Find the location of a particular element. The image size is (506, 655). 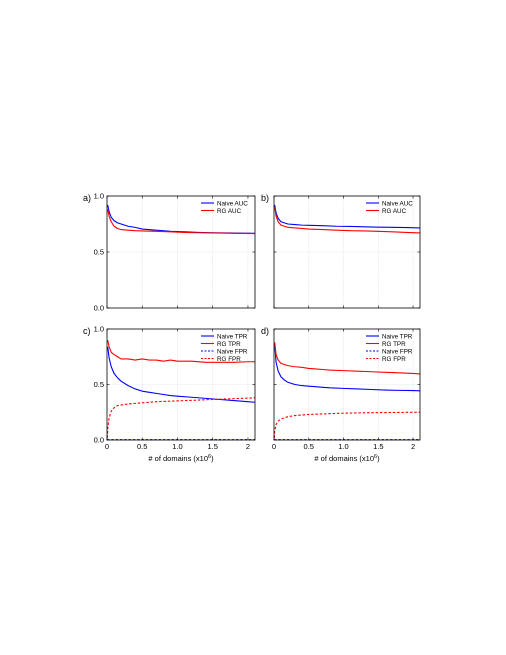

panel-d-series-rg-fpr is located at coordinates (347, 424).